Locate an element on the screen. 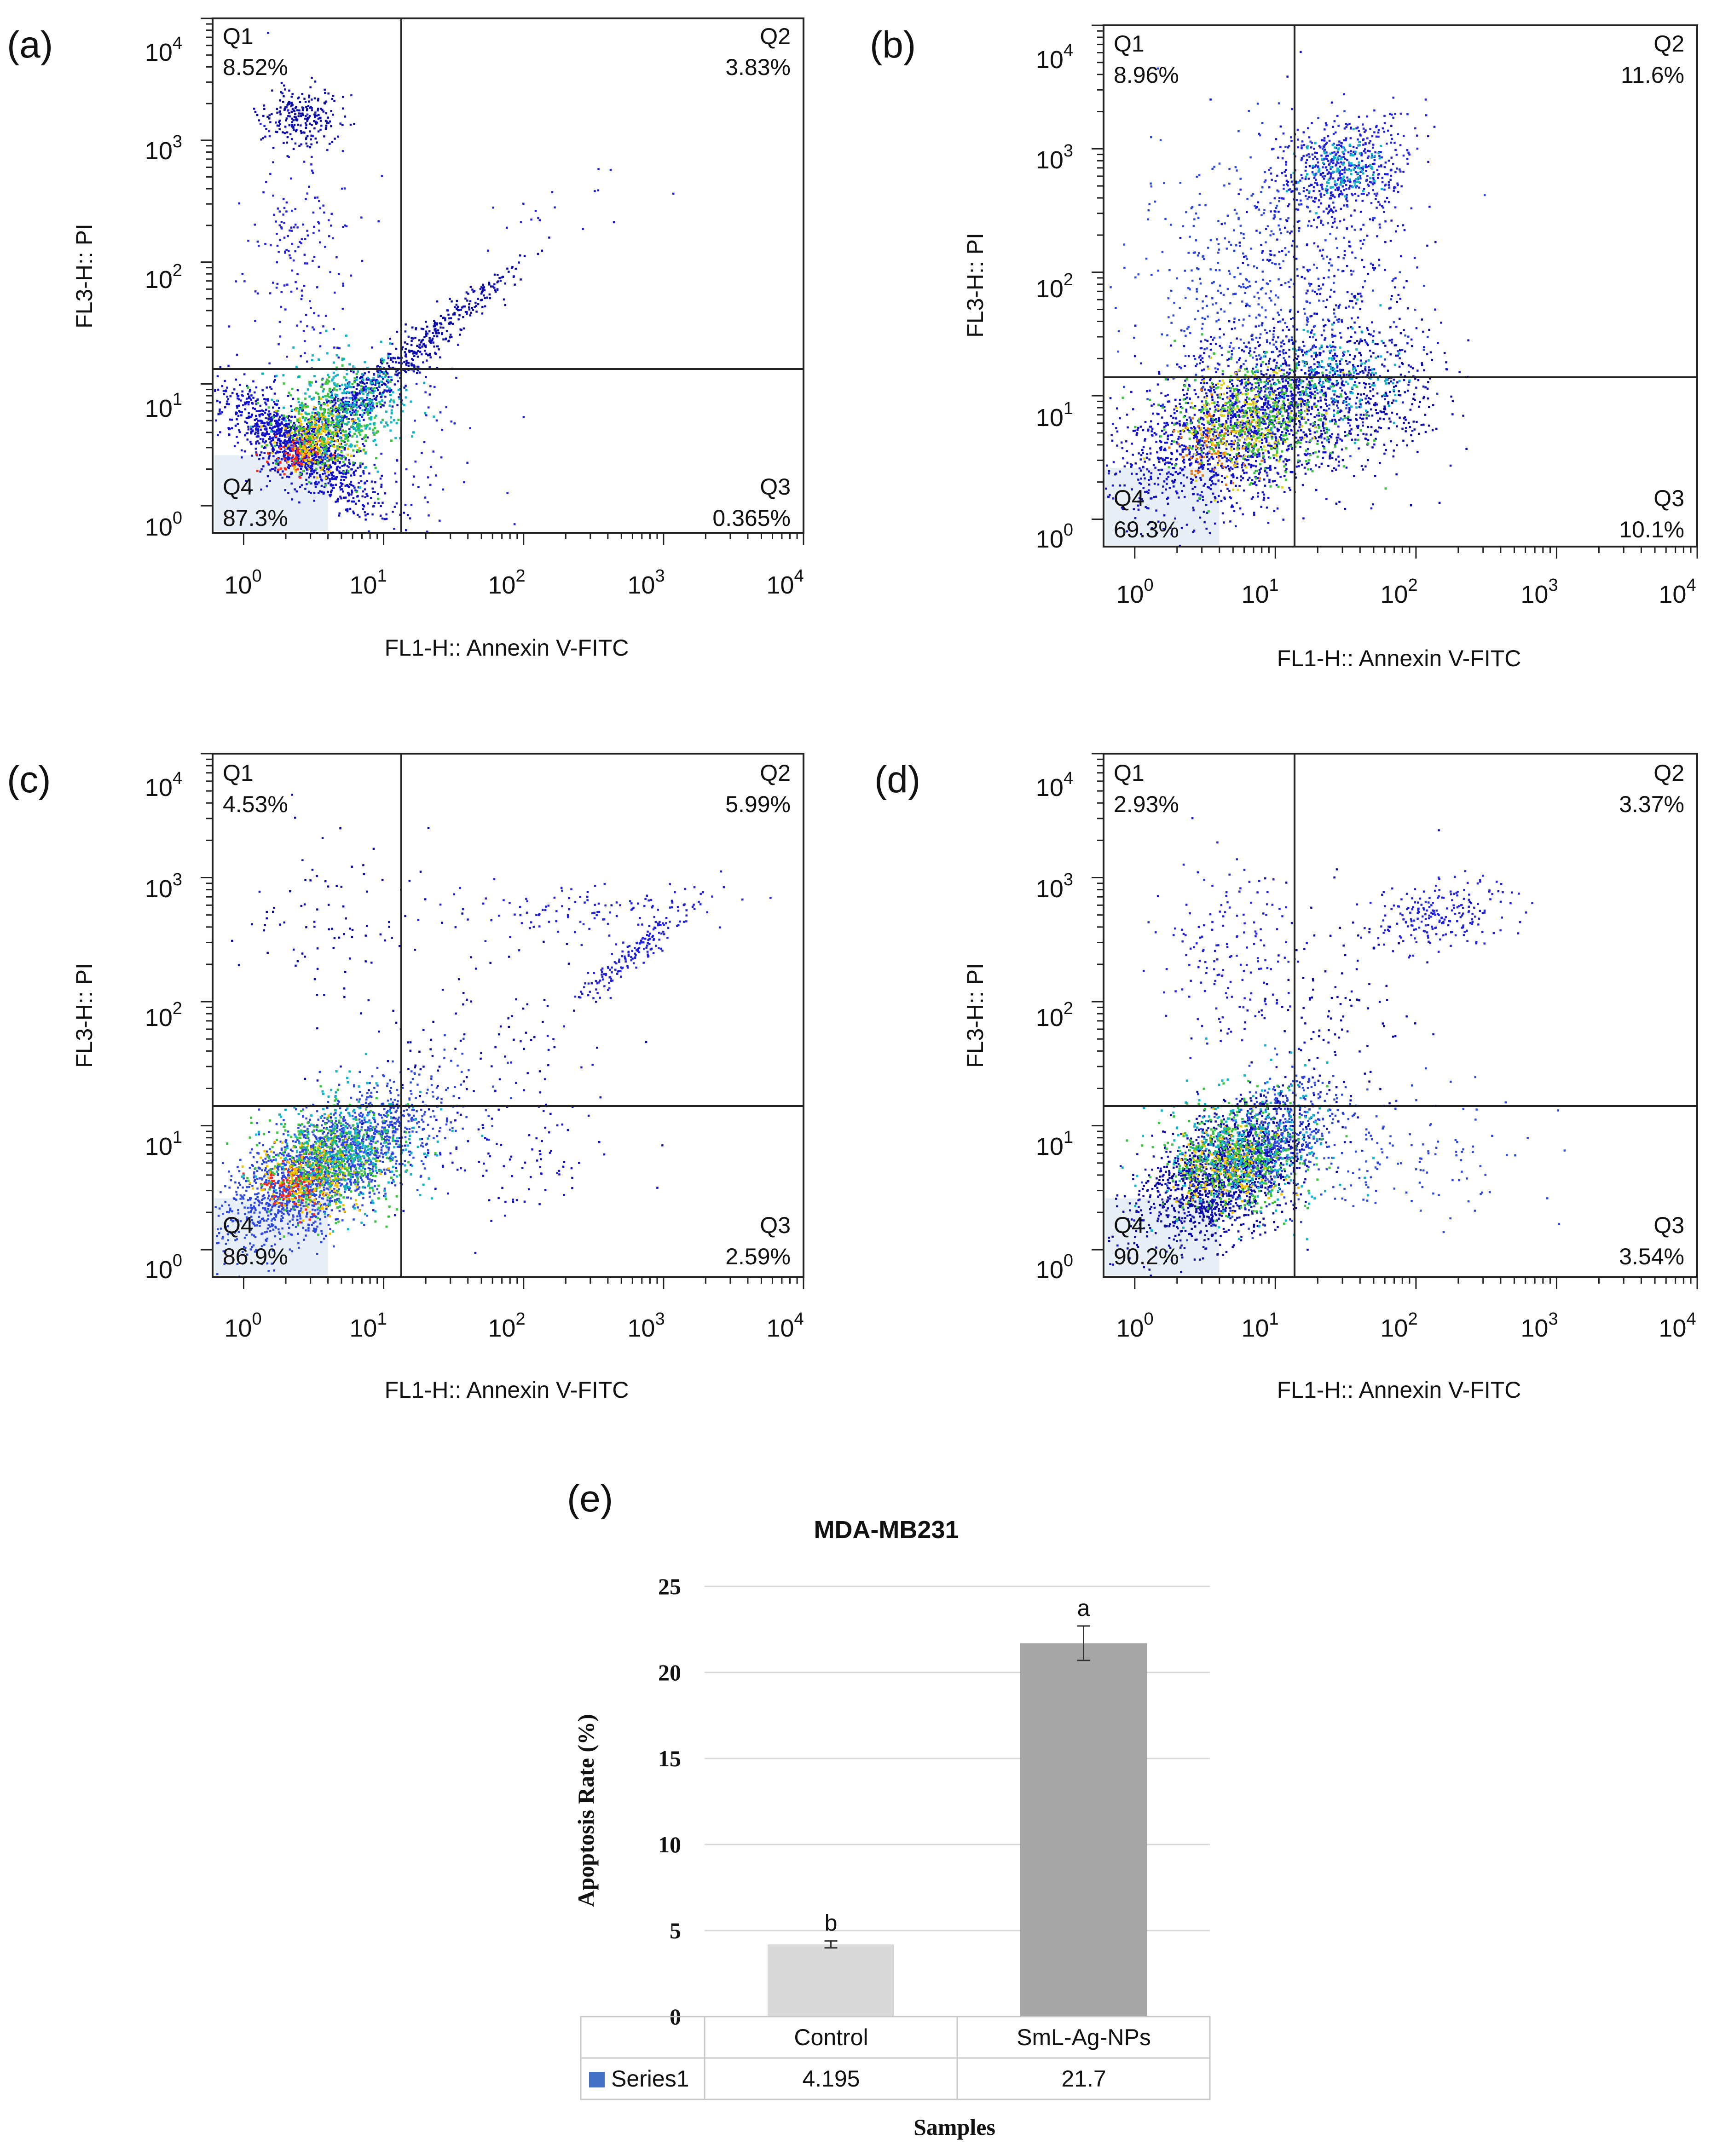 The image size is (1717, 2156). x-tick-label-3: 103 is located at coordinates (646, 582).